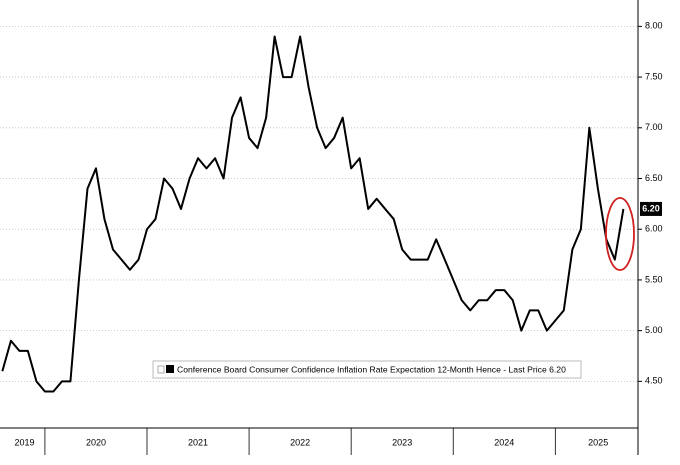 The image size is (680, 465). What do you see at coordinates (504, 442) in the screenshot?
I see `x-tick-label: 2024` at bounding box center [504, 442].